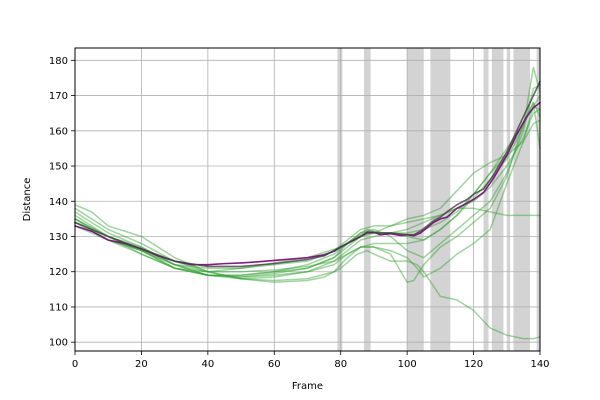 This screenshot has width=600, height=400. What do you see at coordinates (58, 167) in the screenshot?
I see `y-tick-label-150: 150` at bounding box center [58, 167].